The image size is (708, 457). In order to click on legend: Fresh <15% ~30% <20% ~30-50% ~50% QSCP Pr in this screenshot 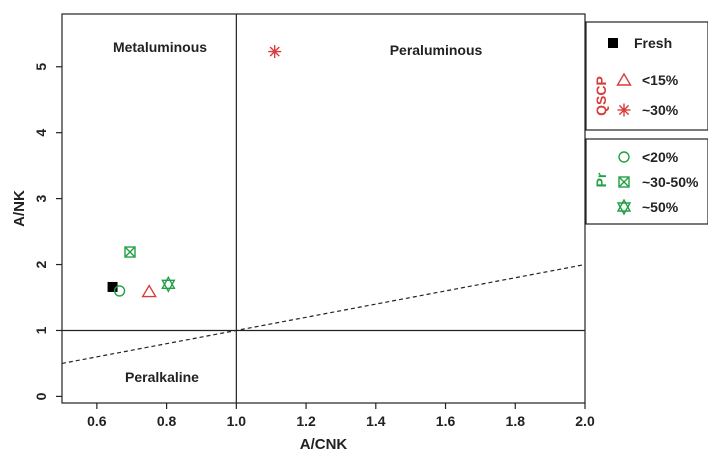, I will do `click(646, 123)`.